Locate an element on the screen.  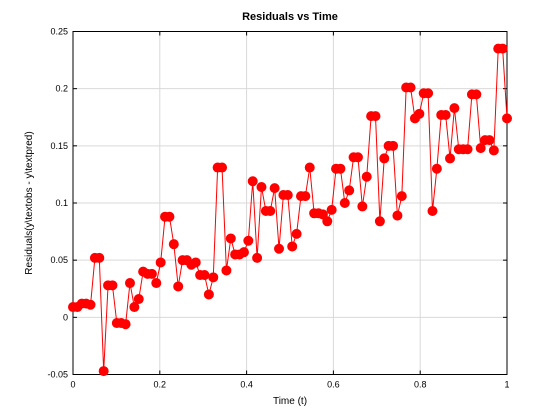
y-tick-label: 0.25 is located at coordinates (59, 32).